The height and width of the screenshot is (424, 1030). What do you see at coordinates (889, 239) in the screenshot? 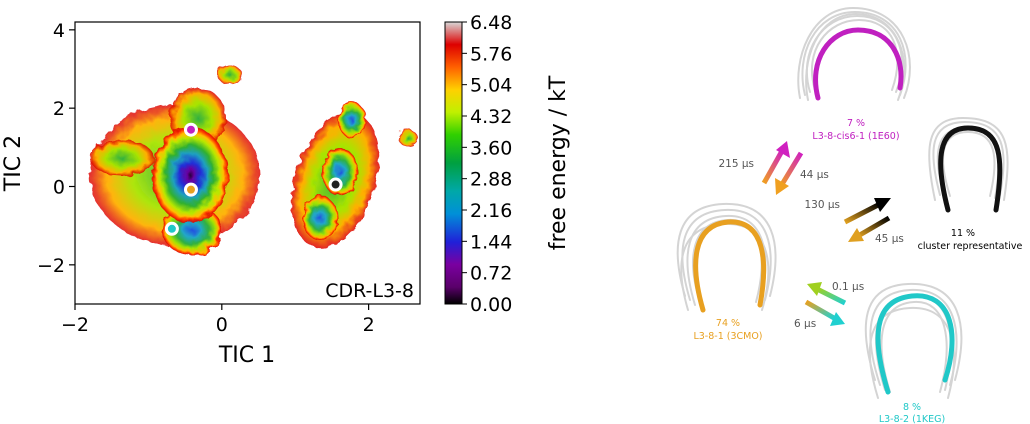
I see `rate-left-right-backward: 45 µs` at bounding box center [889, 239].